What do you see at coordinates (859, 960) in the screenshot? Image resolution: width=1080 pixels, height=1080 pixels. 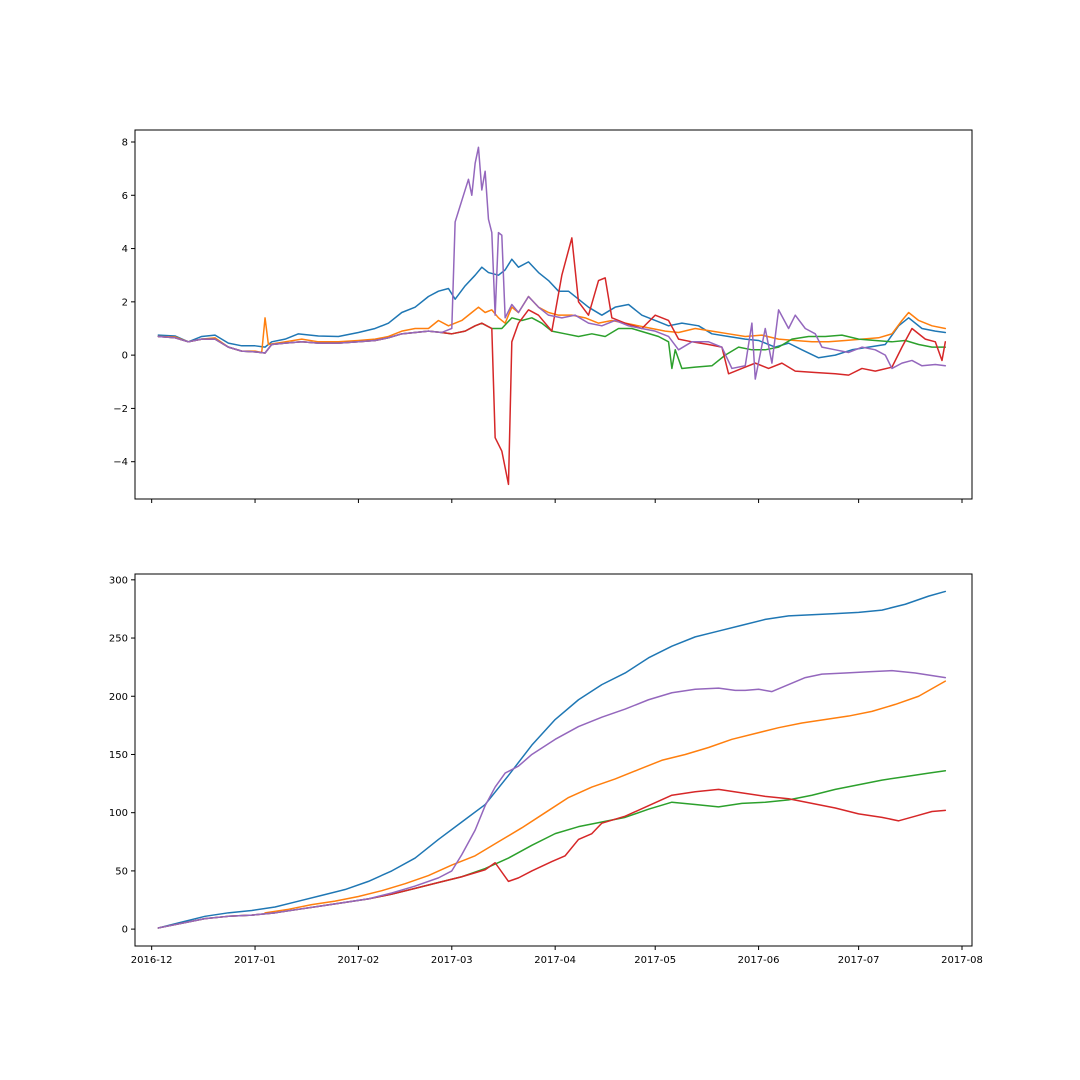 I see `bottom-x-tick-label: 2017-07` at bounding box center [859, 960].